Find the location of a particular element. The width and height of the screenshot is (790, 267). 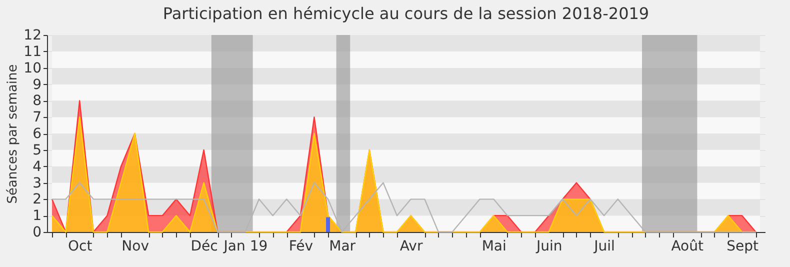

x-tick-label: Juil is located at coordinates (604, 246).